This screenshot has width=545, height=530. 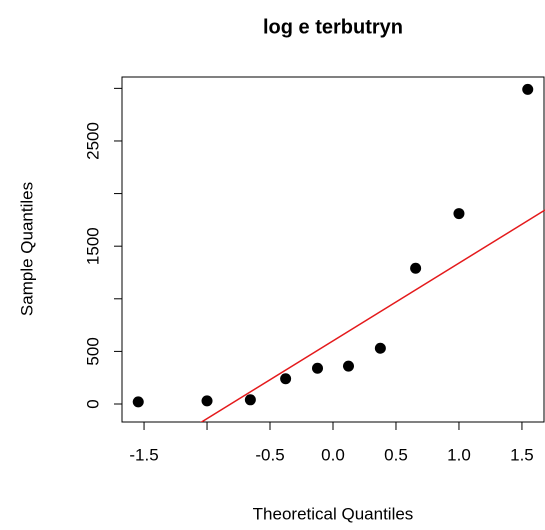 I want to click on chart-title: log e terbutryn, so click(x=333, y=27).